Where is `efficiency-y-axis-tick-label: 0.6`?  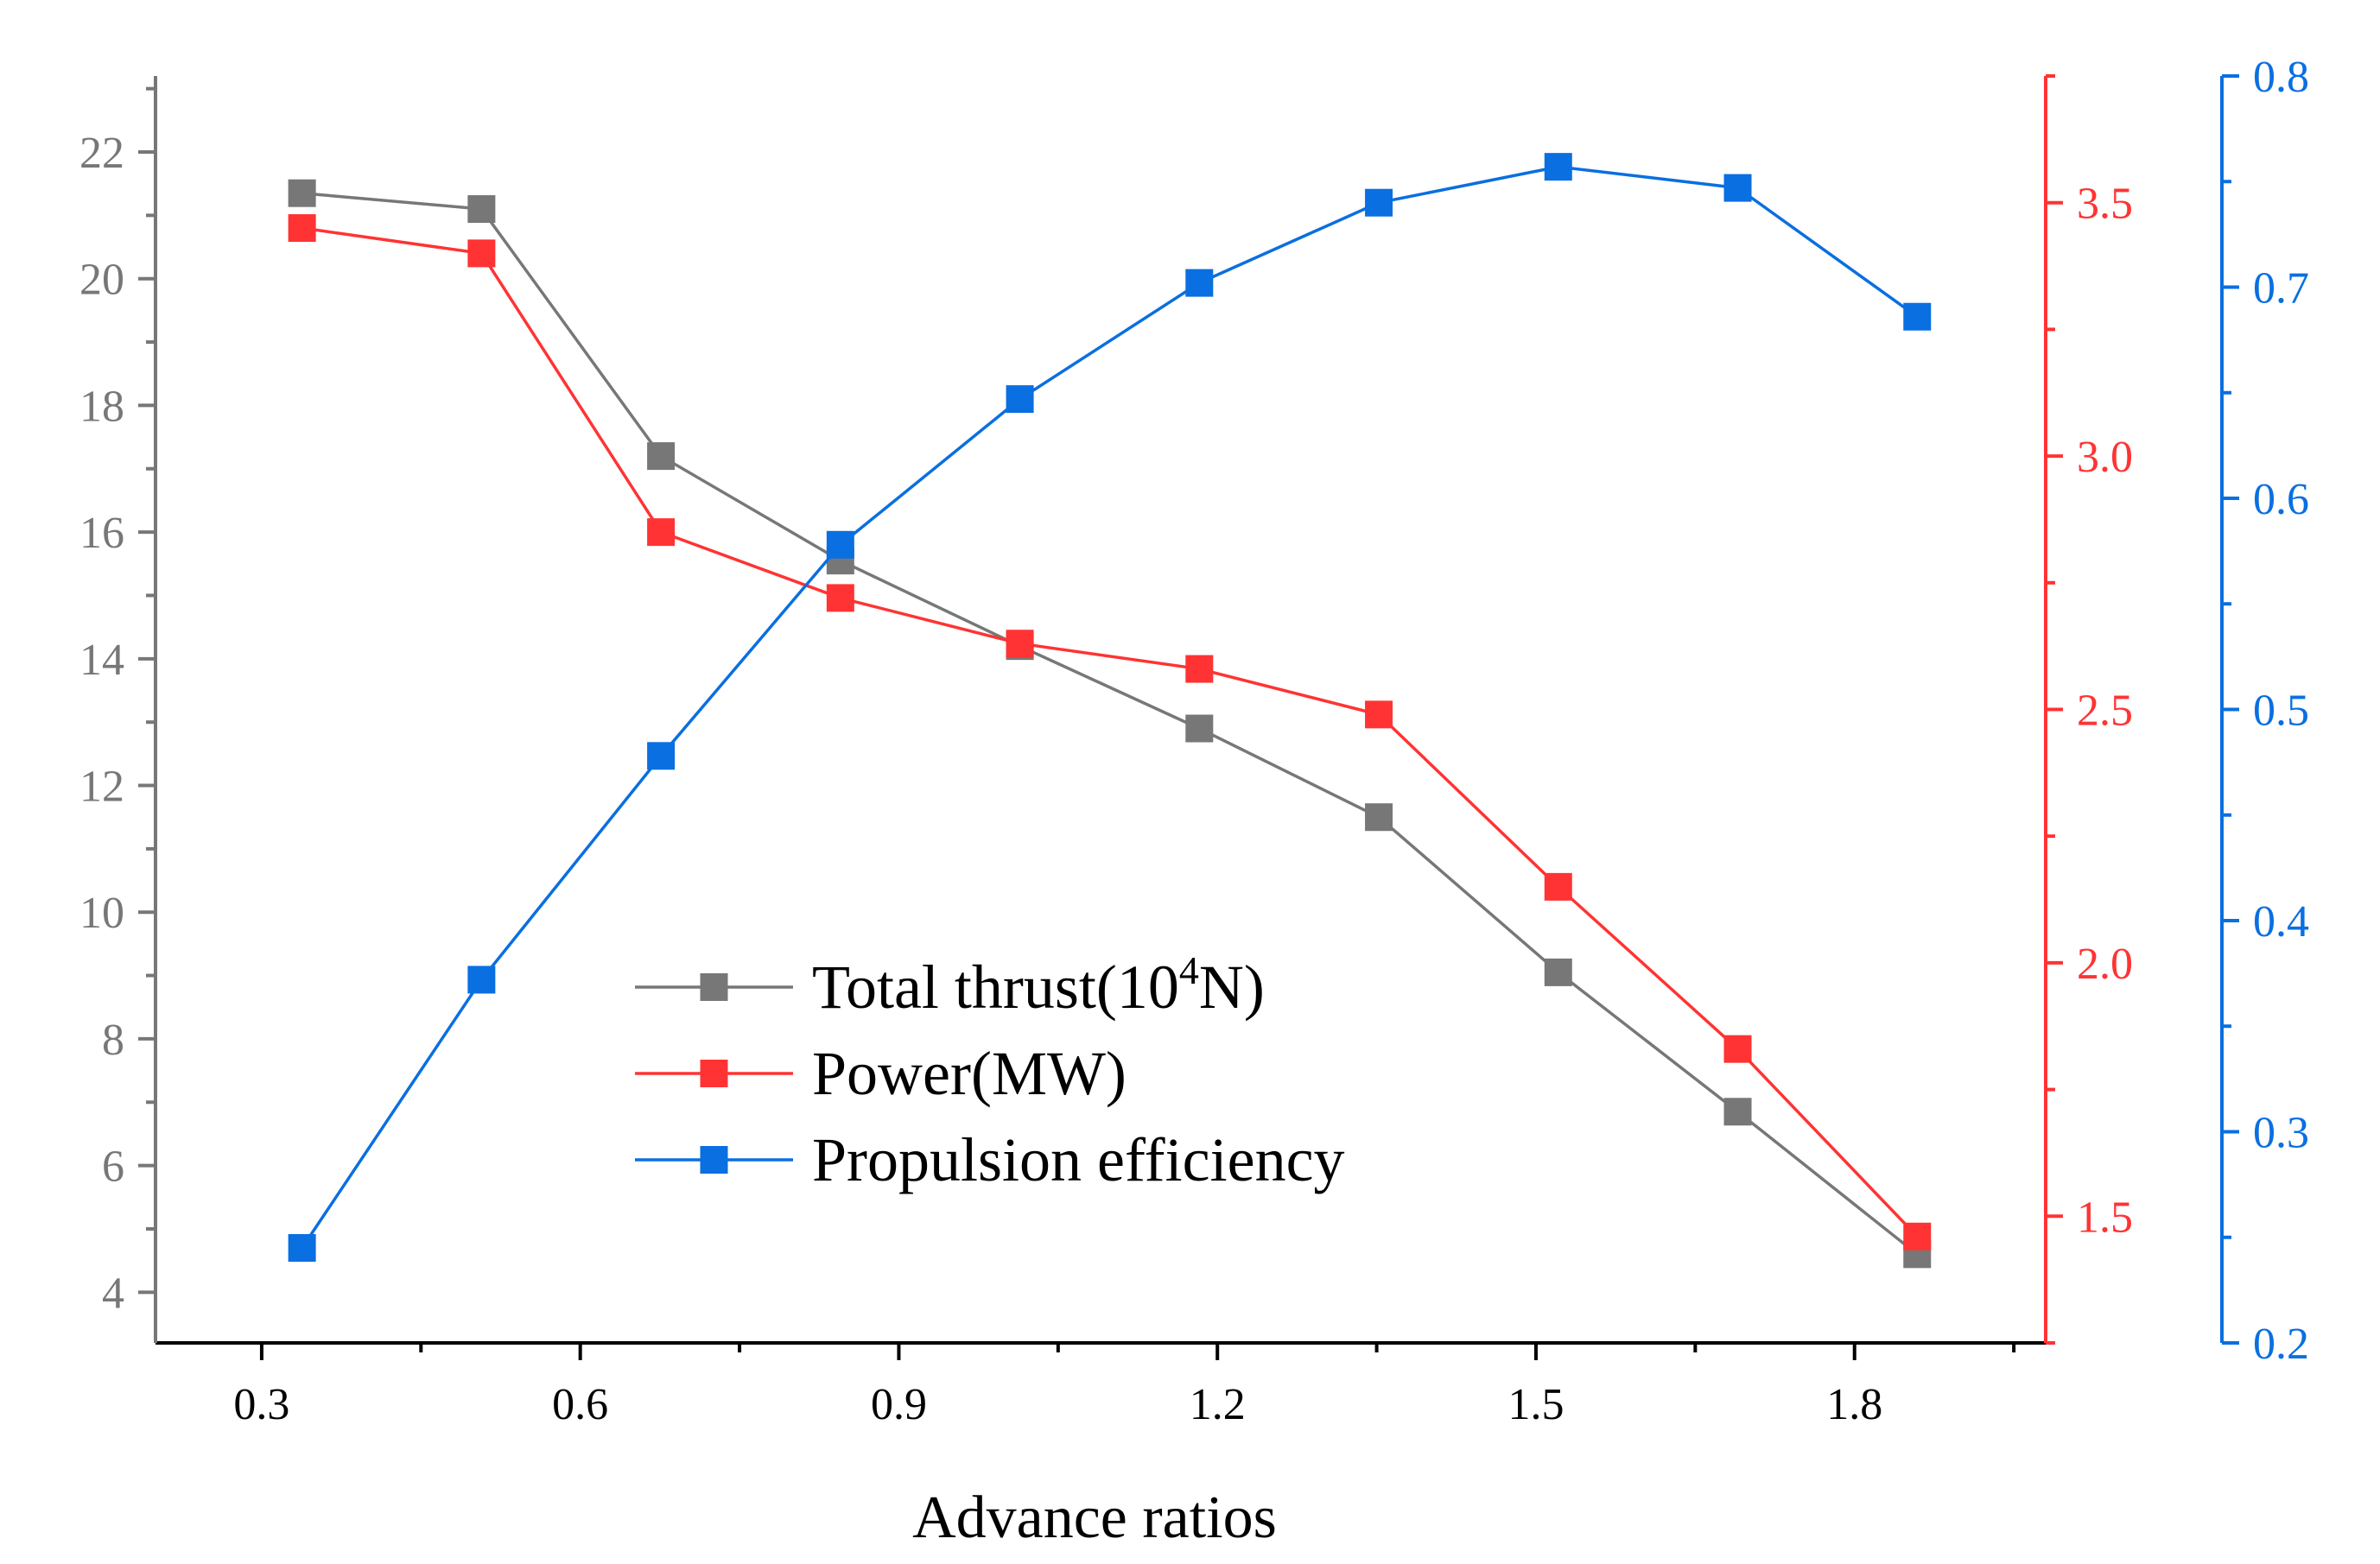 efficiency-y-axis-tick-label: 0.6 is located at coordinates (2281, 499).